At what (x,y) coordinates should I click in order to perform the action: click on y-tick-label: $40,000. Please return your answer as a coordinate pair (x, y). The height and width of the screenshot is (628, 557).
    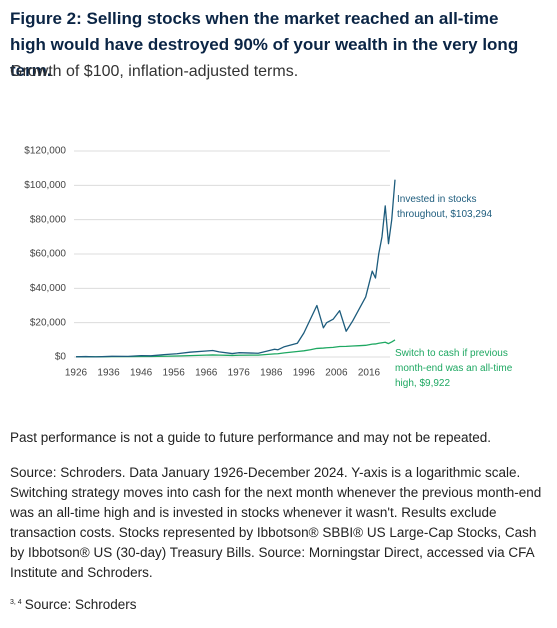
    Looking at the image, I should click on (48, 288).